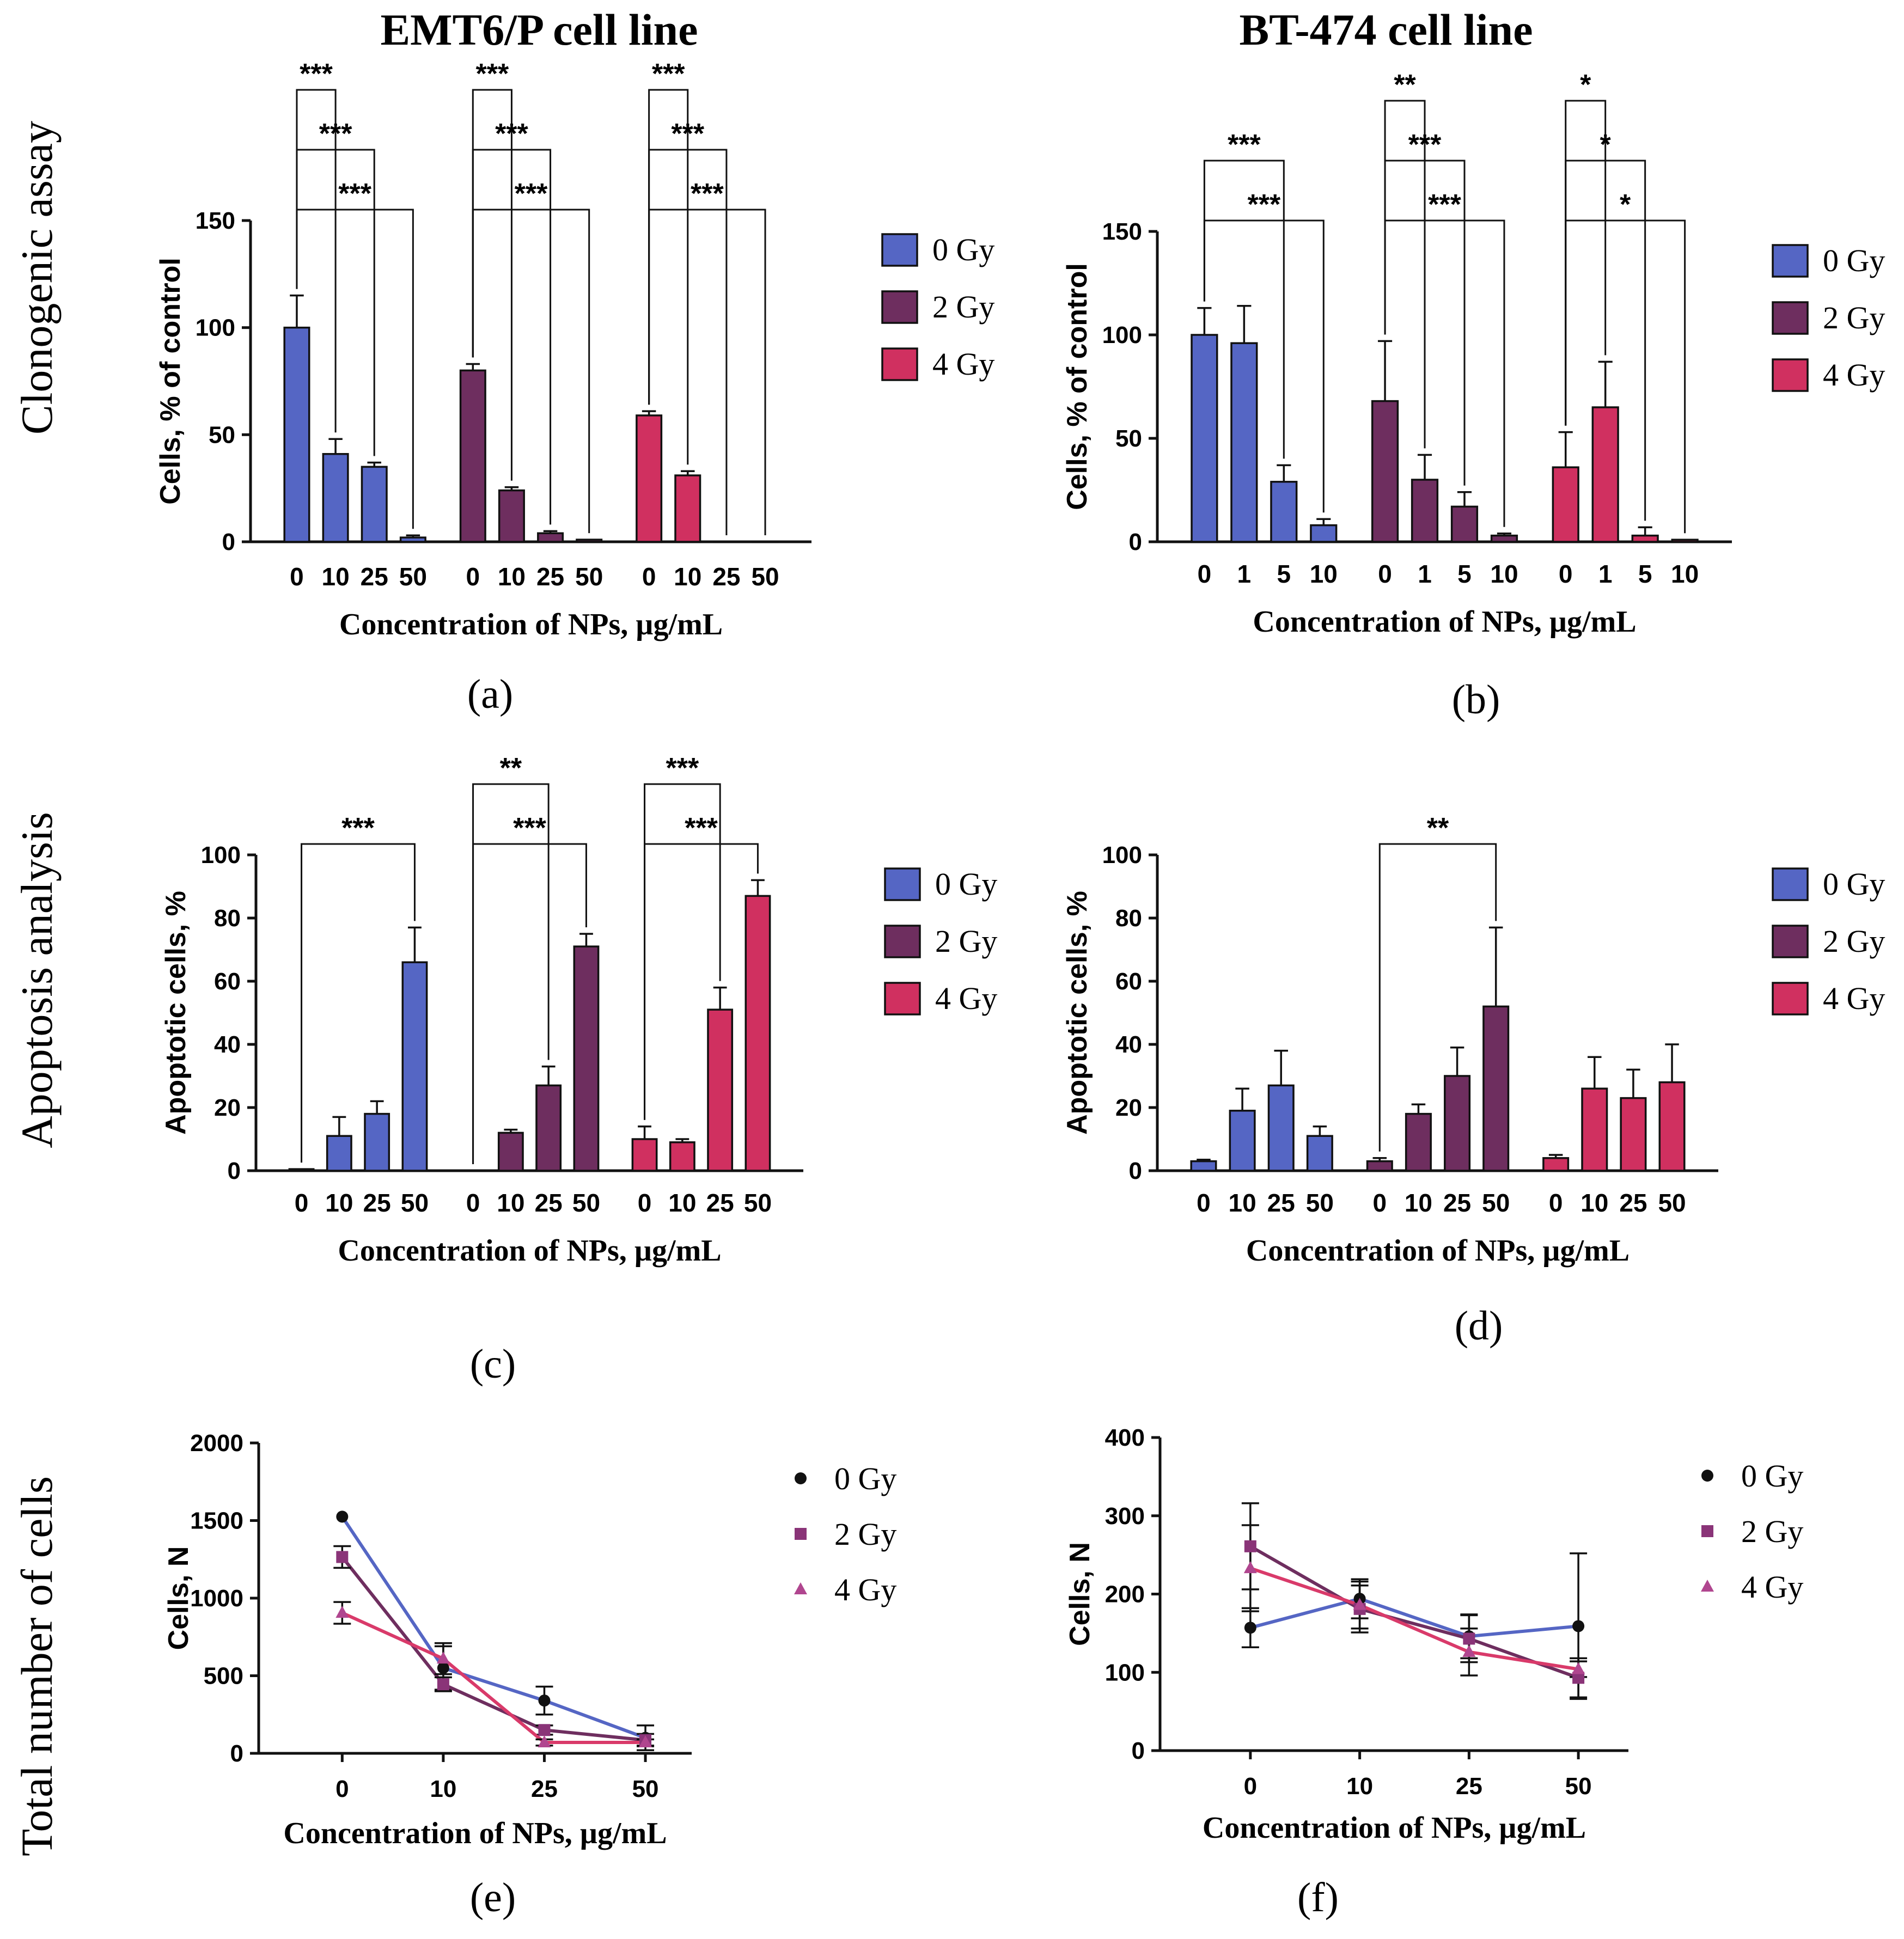 This screenshot has width=1904, height=1939. What do you see at coordinates (490, 694) in the screenshot?
I see `panel-label: (a)` at bounding box center [490, 694].